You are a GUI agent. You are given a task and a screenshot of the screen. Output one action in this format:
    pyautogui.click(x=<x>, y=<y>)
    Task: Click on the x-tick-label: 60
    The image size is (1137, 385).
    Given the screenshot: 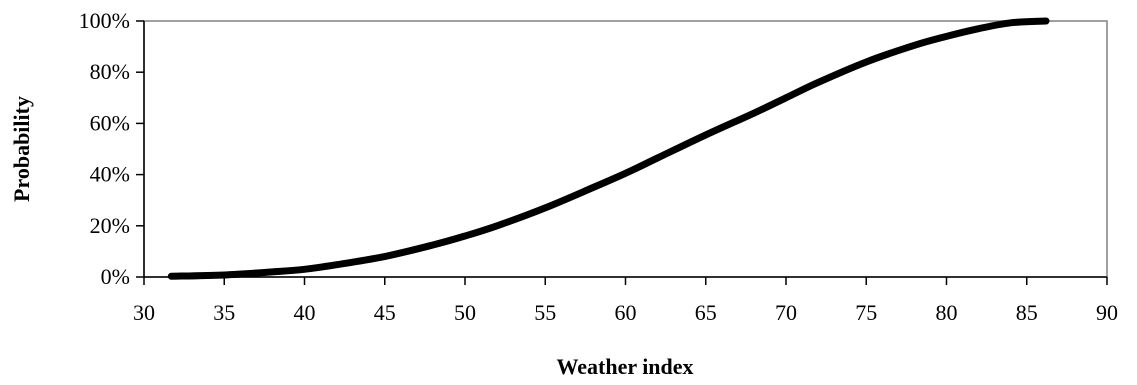 What is the action you would take?
    pyautogui.click(x=626, y=312)
    